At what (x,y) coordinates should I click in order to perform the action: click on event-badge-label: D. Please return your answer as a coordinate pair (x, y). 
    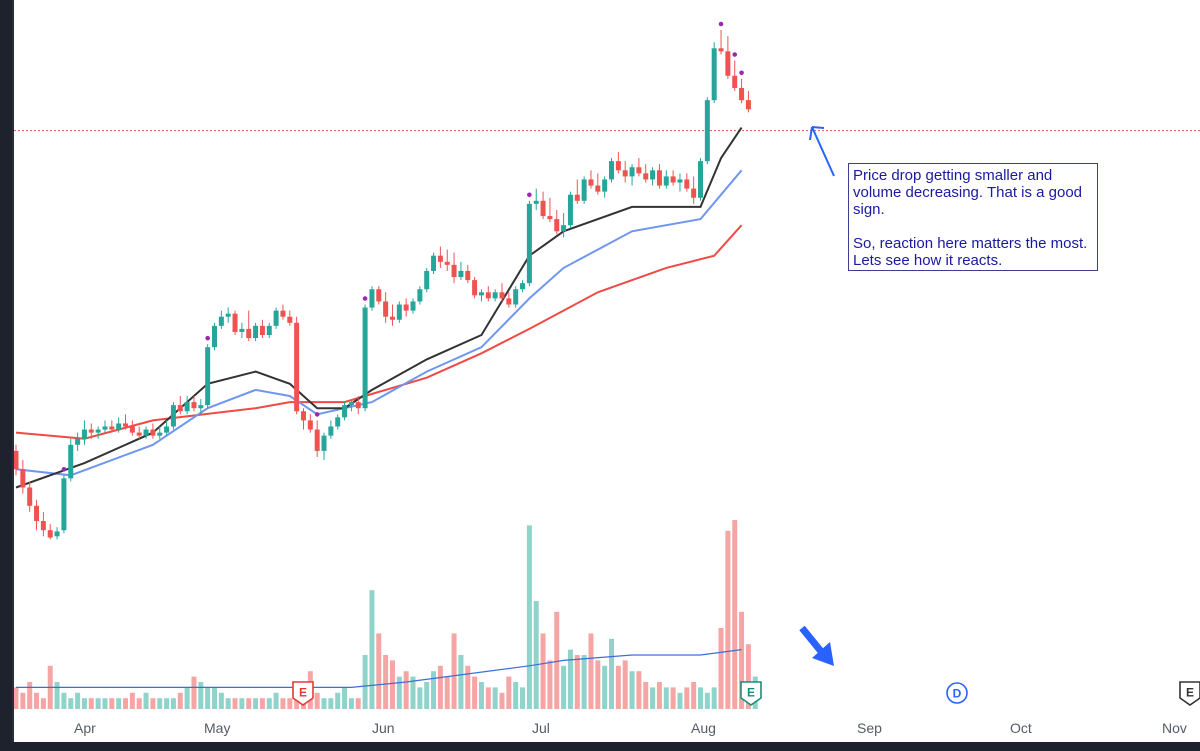
    Looking at the image, I should click on (957, 694).